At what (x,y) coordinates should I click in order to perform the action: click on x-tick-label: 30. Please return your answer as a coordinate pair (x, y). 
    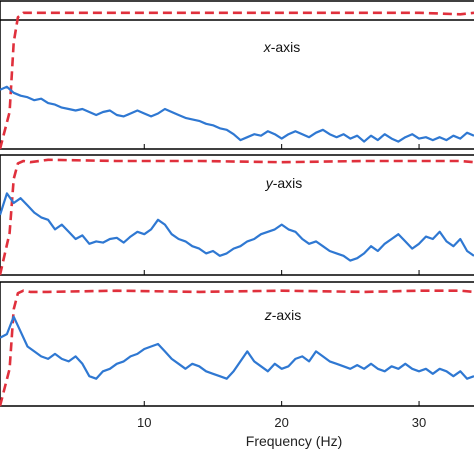
    Looking at the image, I should click on (419, 422).